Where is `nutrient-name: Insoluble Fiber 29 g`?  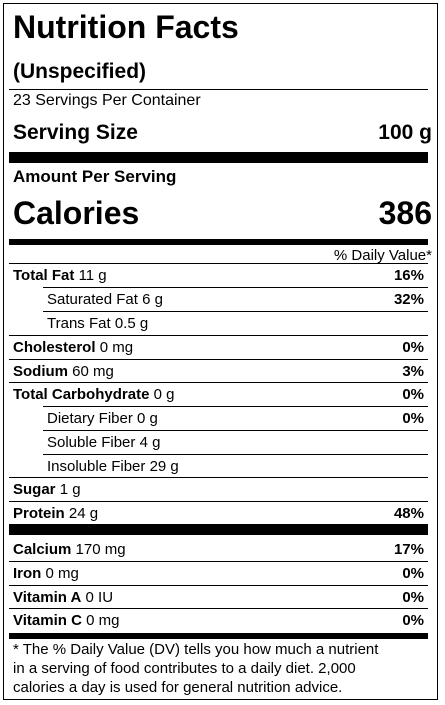
nutrient-name: Insoluble Fiber 29 g is located at coordinates (113, 466).